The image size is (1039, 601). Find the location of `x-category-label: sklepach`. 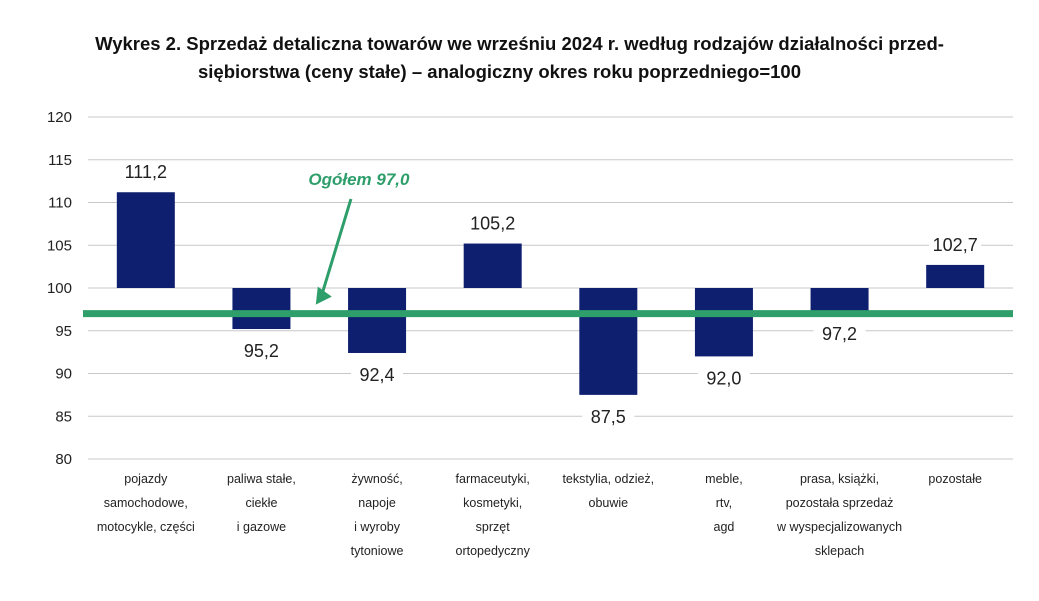

x-category-label: sklepach is located at coordinates (839, 551).